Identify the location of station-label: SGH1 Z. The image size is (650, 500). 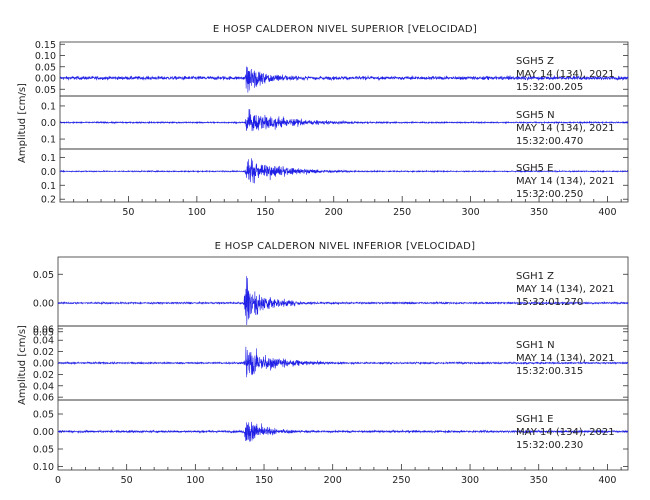
(535, 276).